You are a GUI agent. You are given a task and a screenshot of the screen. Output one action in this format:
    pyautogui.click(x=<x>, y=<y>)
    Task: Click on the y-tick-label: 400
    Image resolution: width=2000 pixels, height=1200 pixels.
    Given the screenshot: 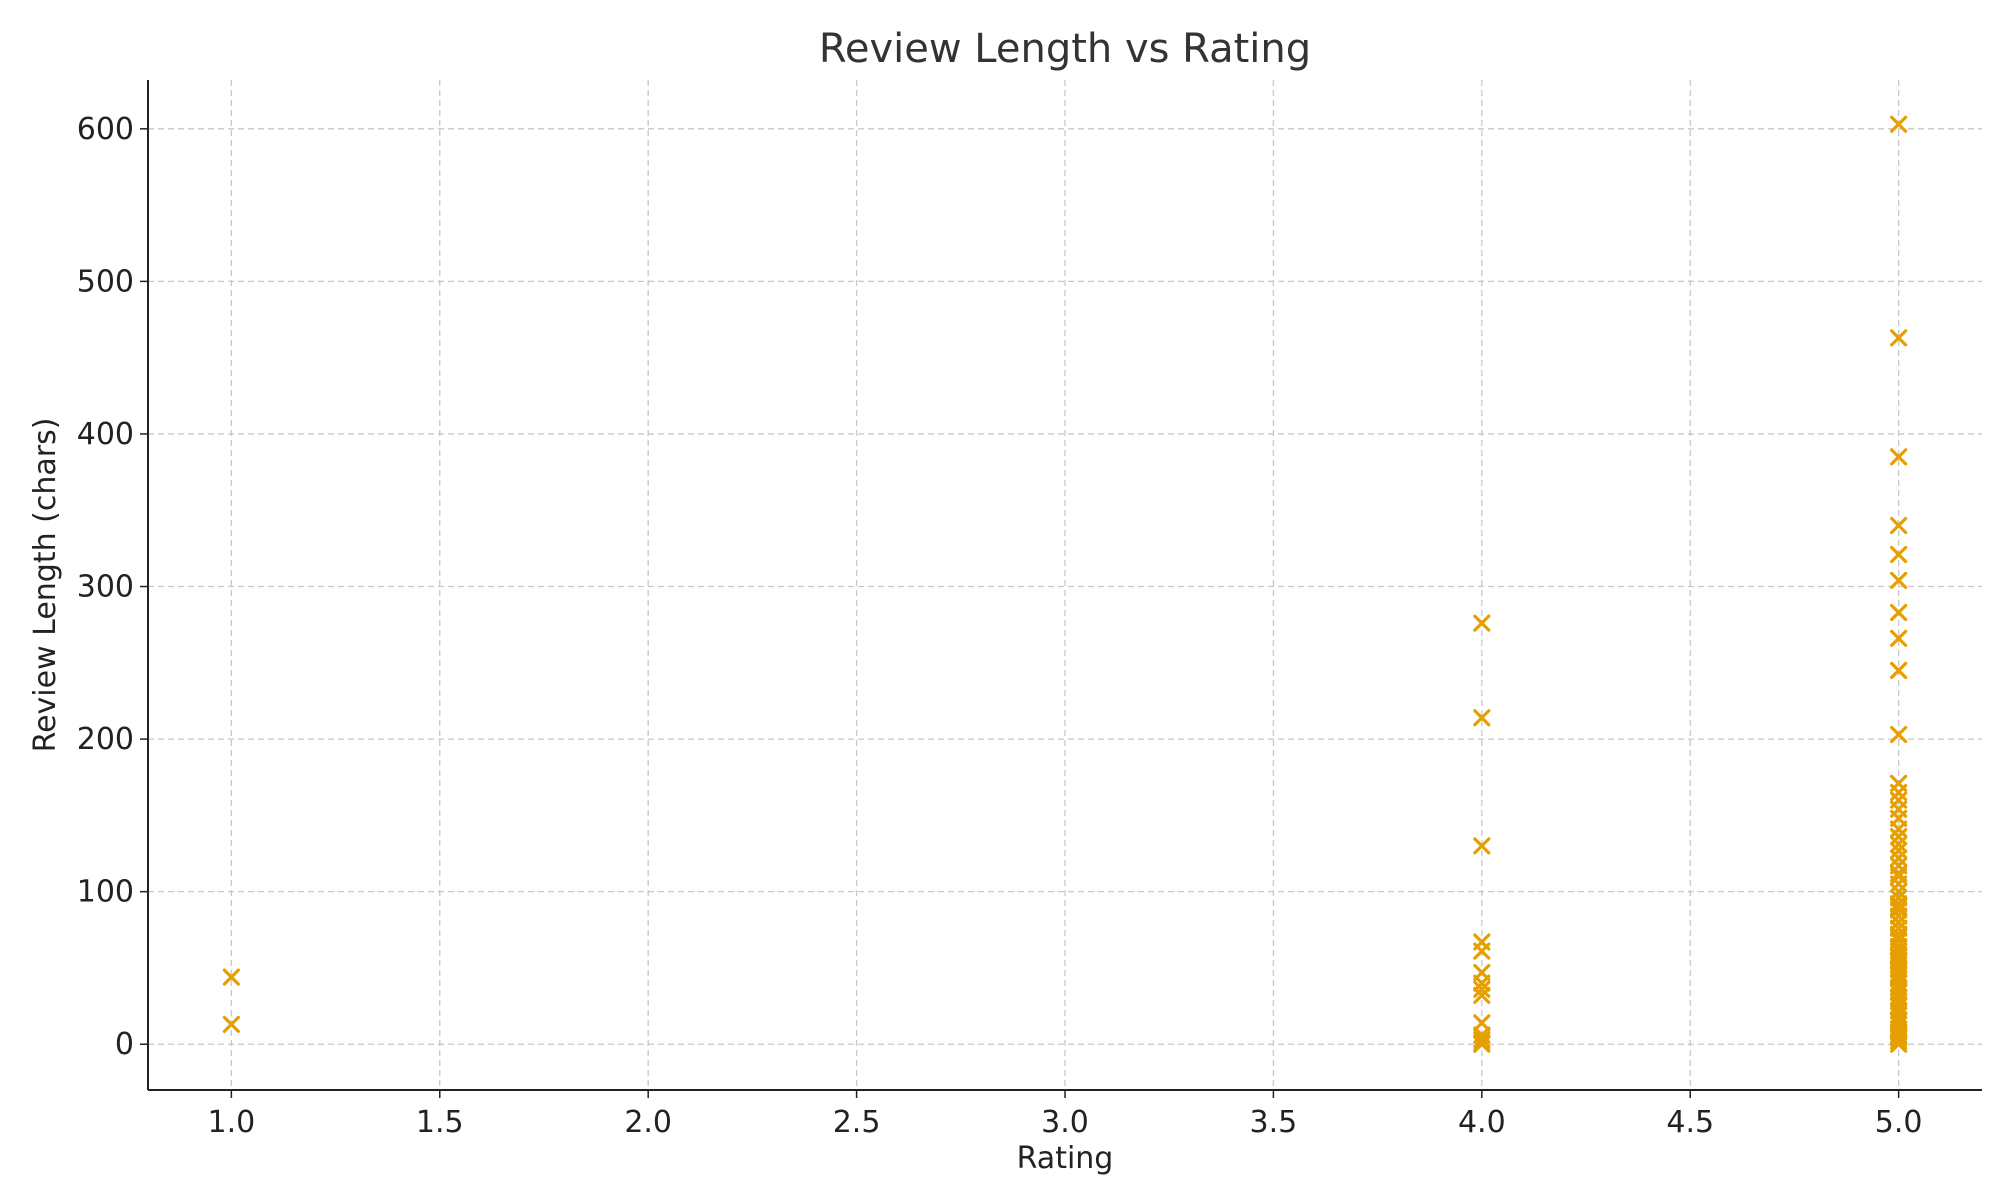 What is the action you would take?
    pyautogui.click(x=105, y=434)
    